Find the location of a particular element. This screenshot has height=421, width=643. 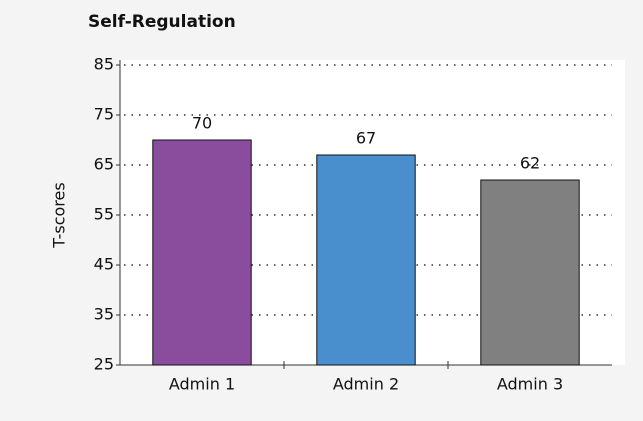

data-label: 70 is located at coordinates (202, 123).